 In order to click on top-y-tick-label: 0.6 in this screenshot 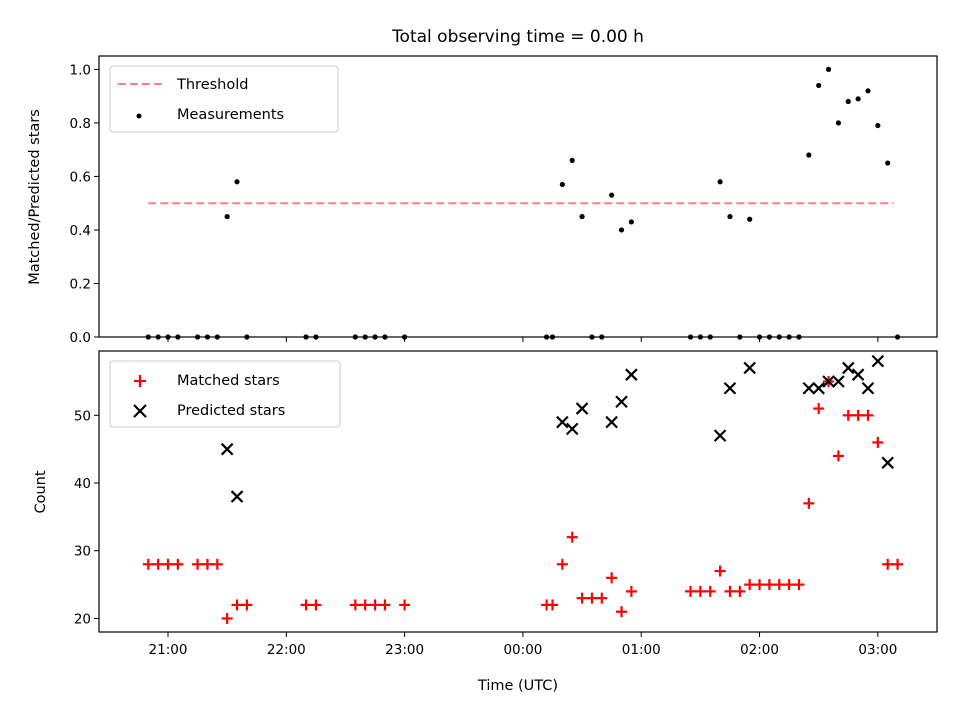, I will do `click(80, 177)`.